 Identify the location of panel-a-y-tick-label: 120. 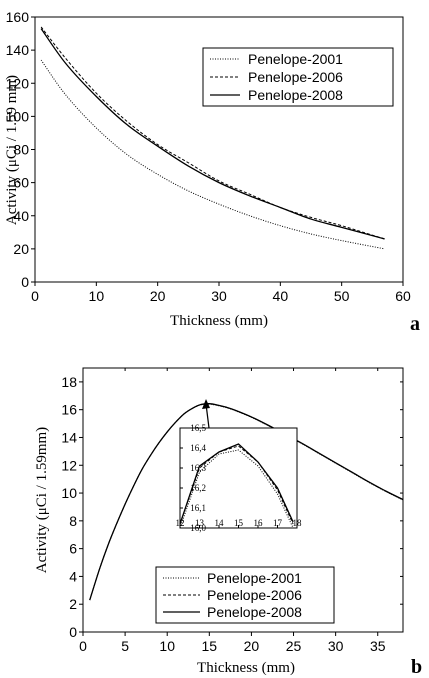
(18, 83).